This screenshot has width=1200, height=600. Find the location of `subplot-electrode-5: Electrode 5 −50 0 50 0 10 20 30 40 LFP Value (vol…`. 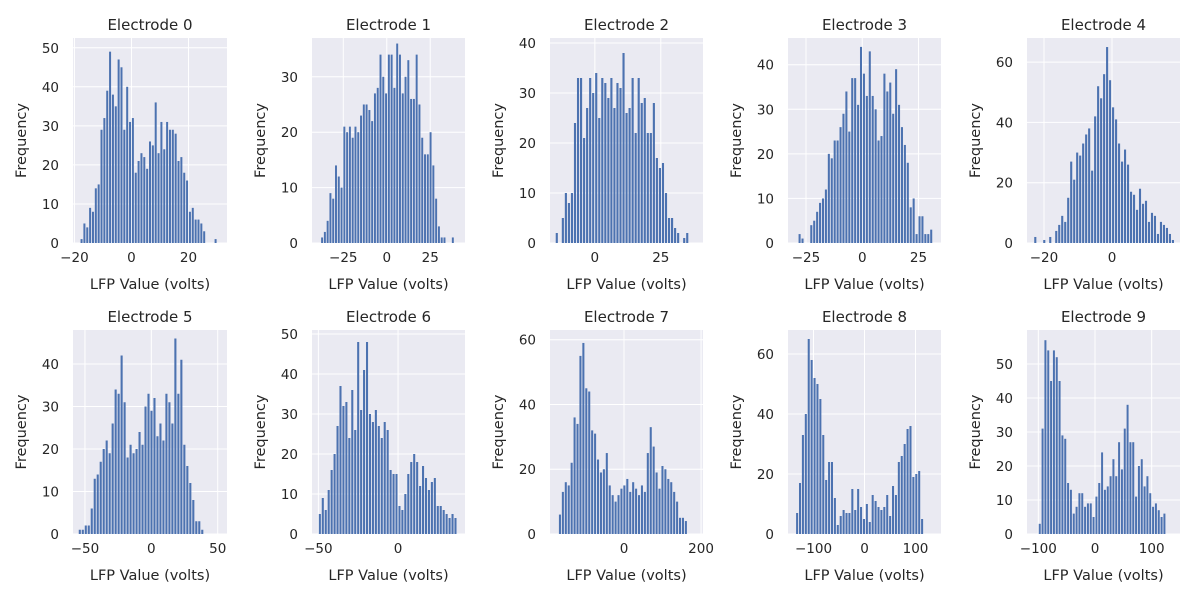

subplot-electrode-5: Electrode 5 −50 0 50 0 10 20 30 40 LFP Value (vol… is located at coordinates (120, 446).